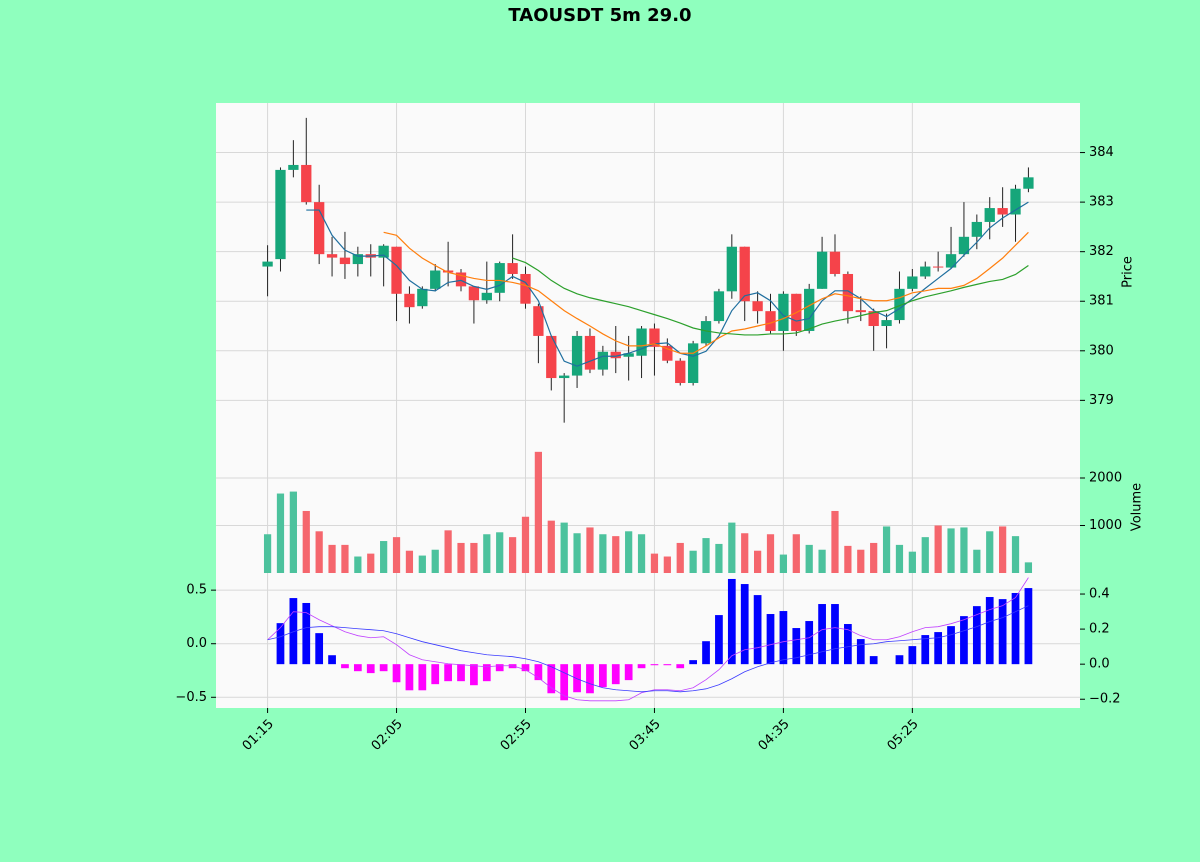 The image size is (1200, 862). Describe the element at coordinates (1128, 272) in the screenshot. I see `y-axis-label: Price` at that location.